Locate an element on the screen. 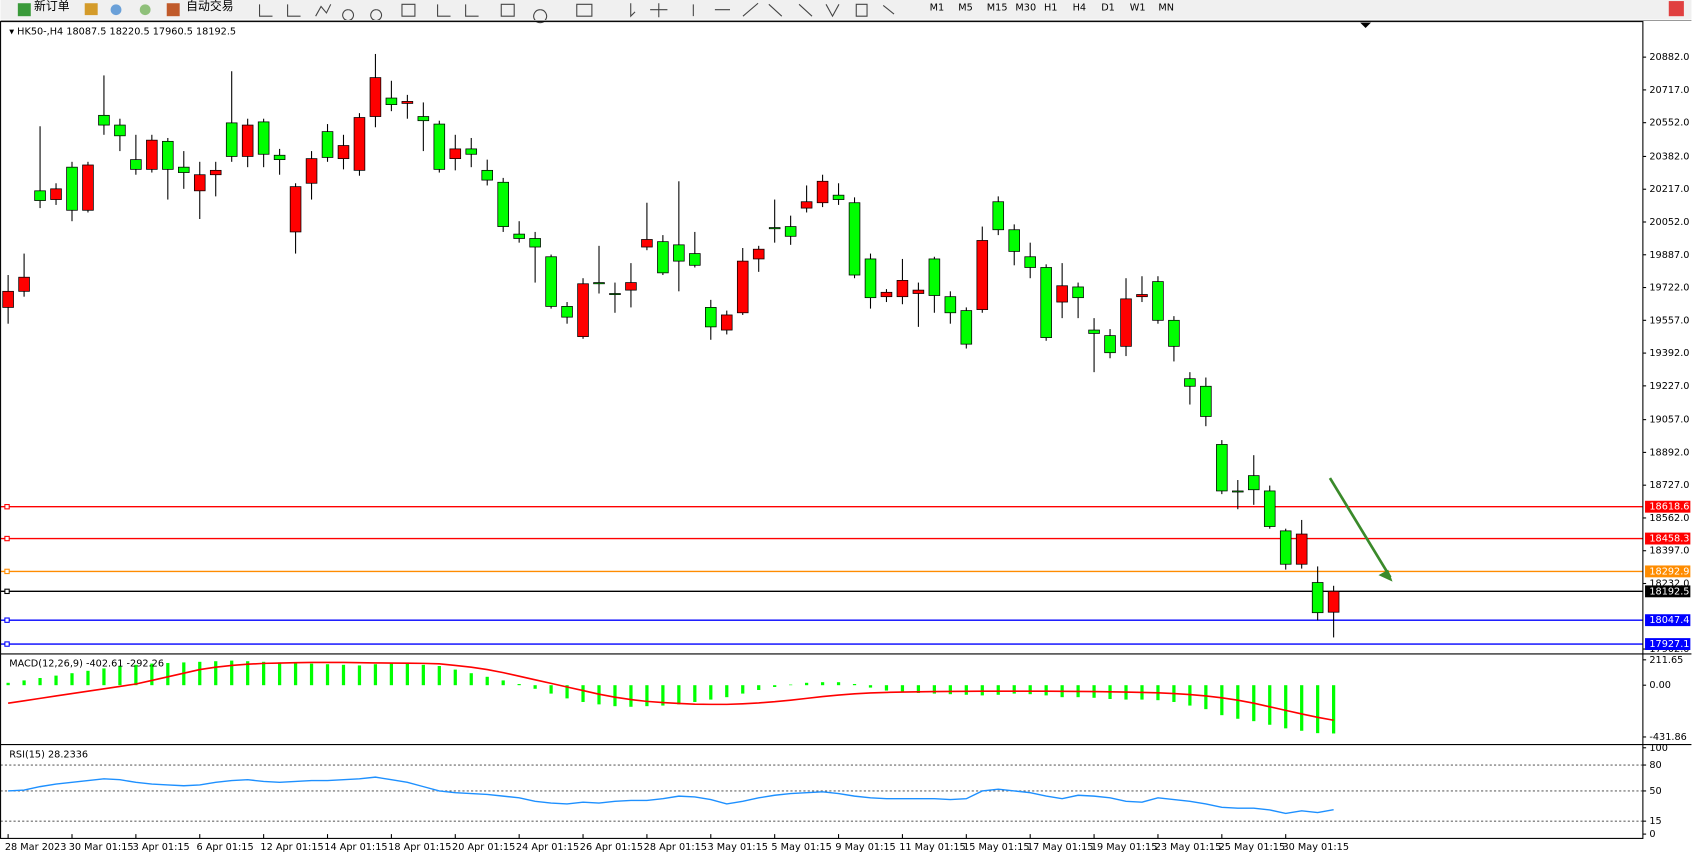 The height and width of the screenshot is (860, 1692). y-tick-label: 19887.0 is located at coordinates (1669, 255).